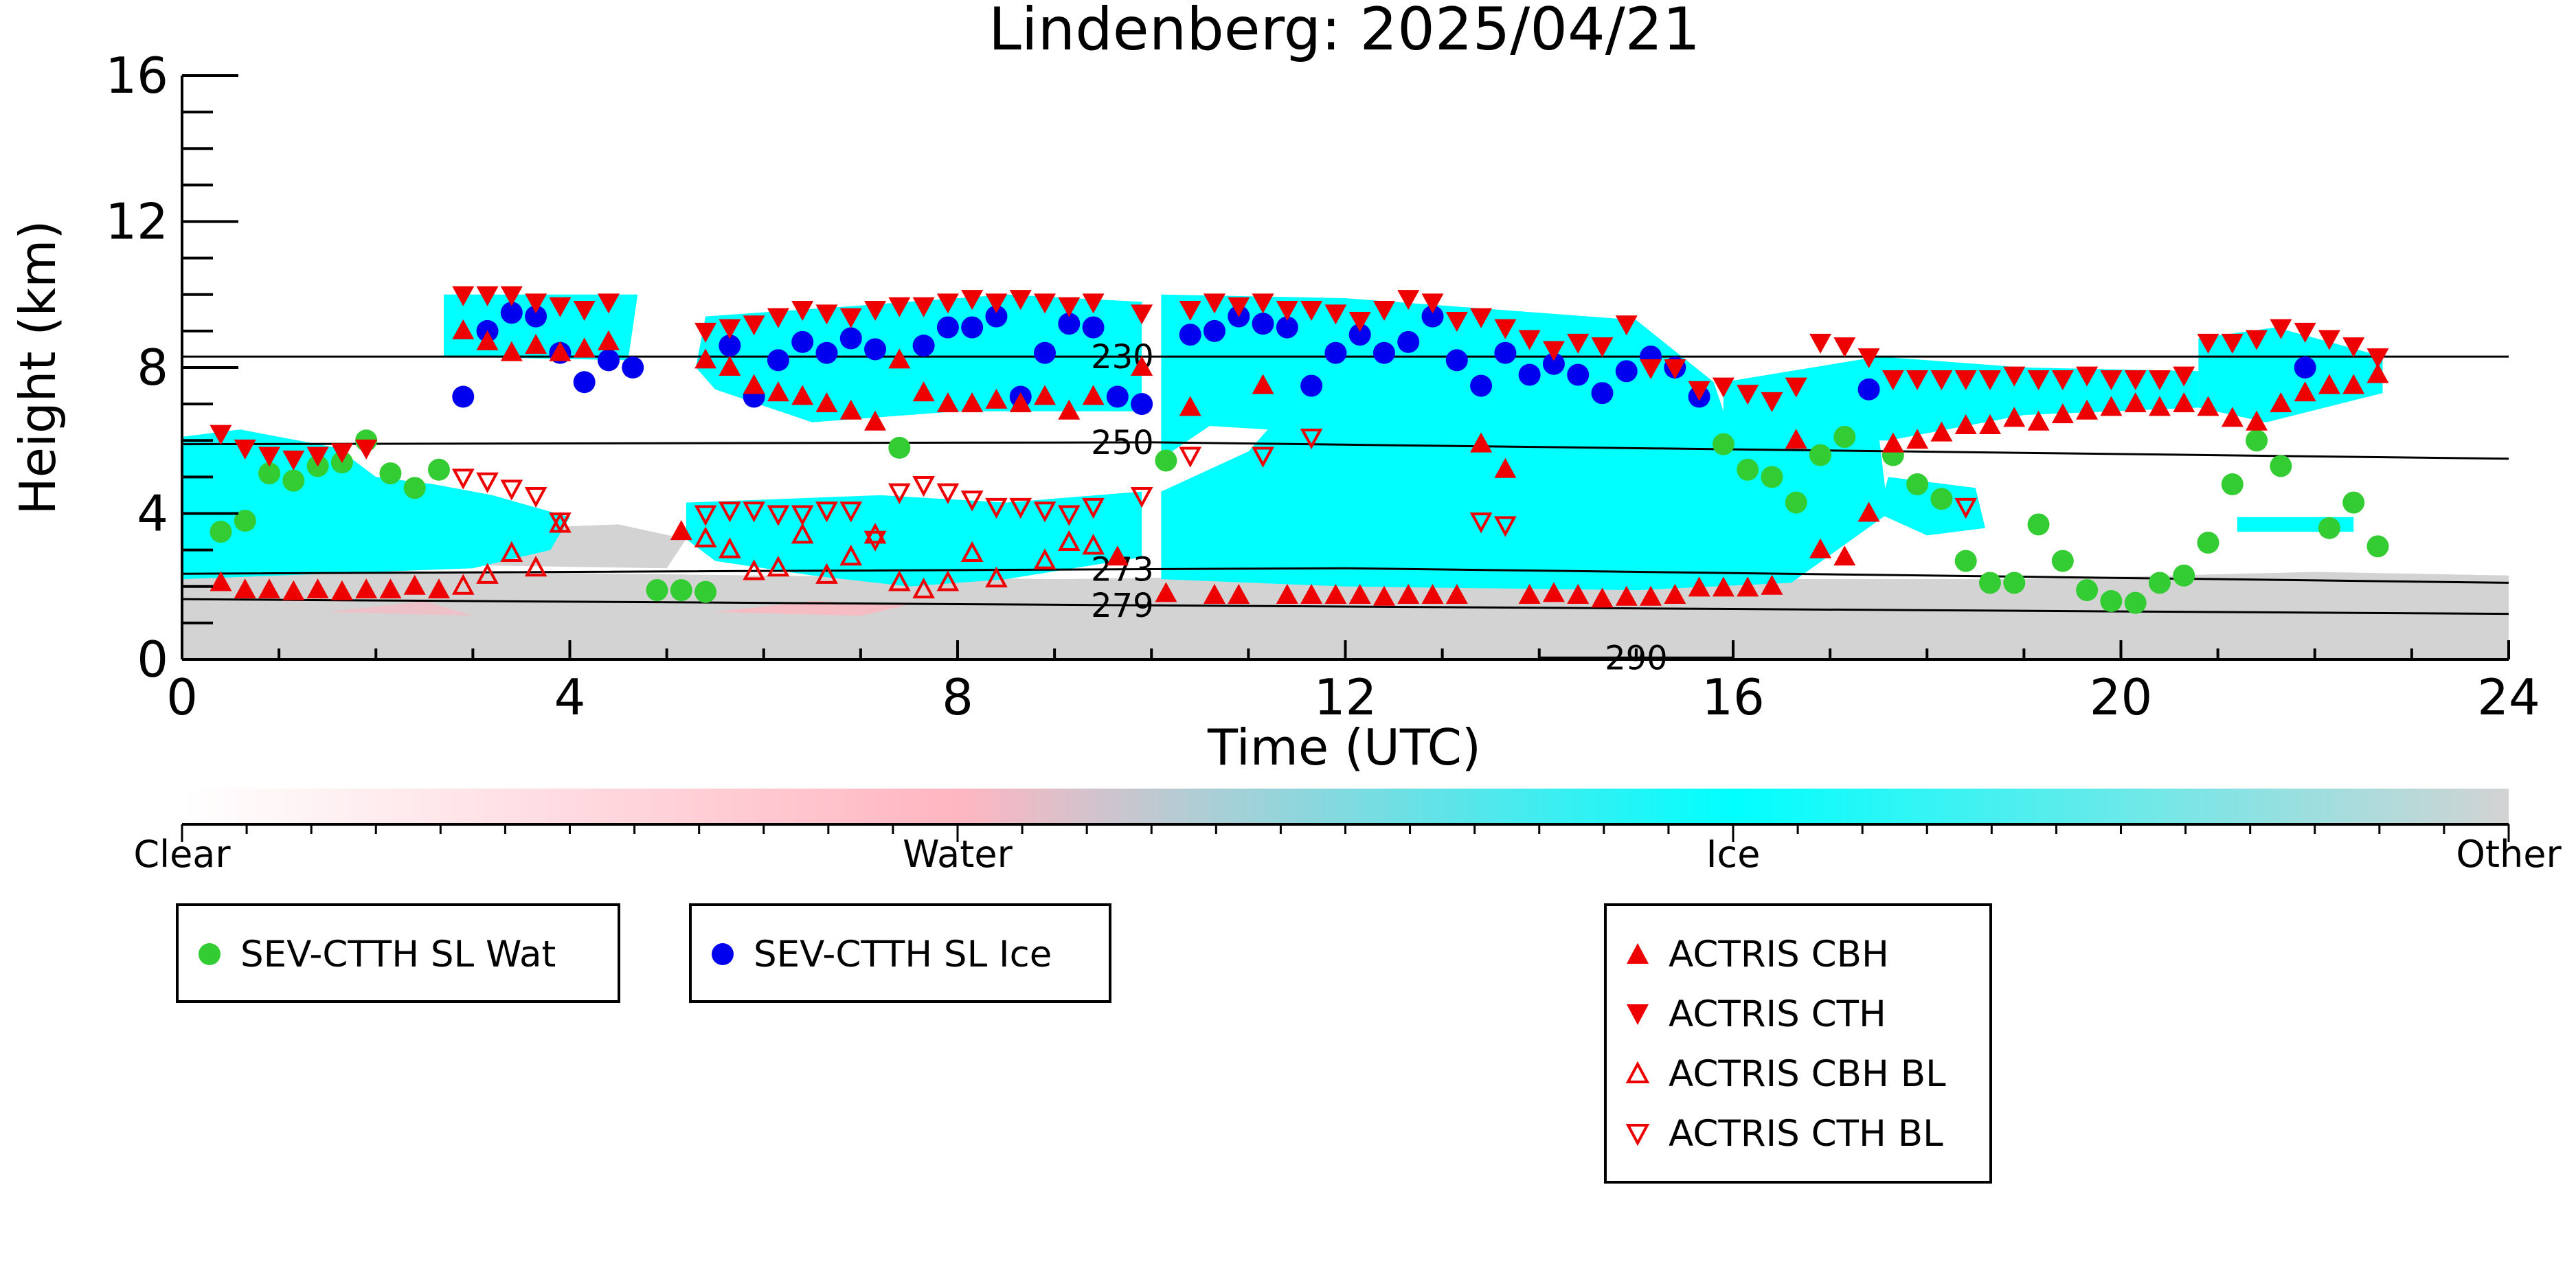  I want to click on isotherm-label-279: 279, so click(1122, 606).